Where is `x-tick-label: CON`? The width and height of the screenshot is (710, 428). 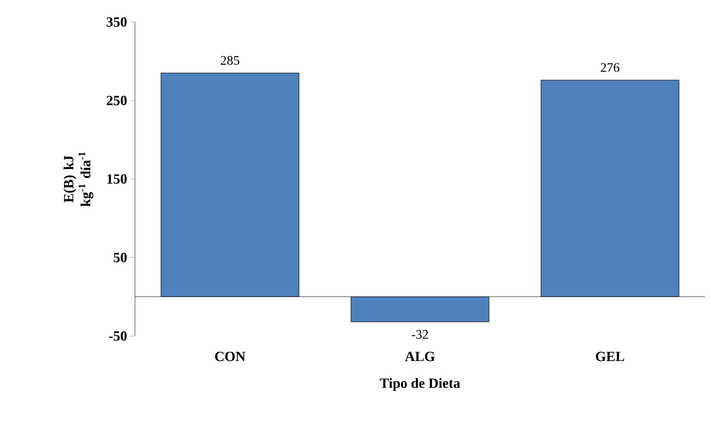 x-tick-label: CON is located at coordinates (230, 357).